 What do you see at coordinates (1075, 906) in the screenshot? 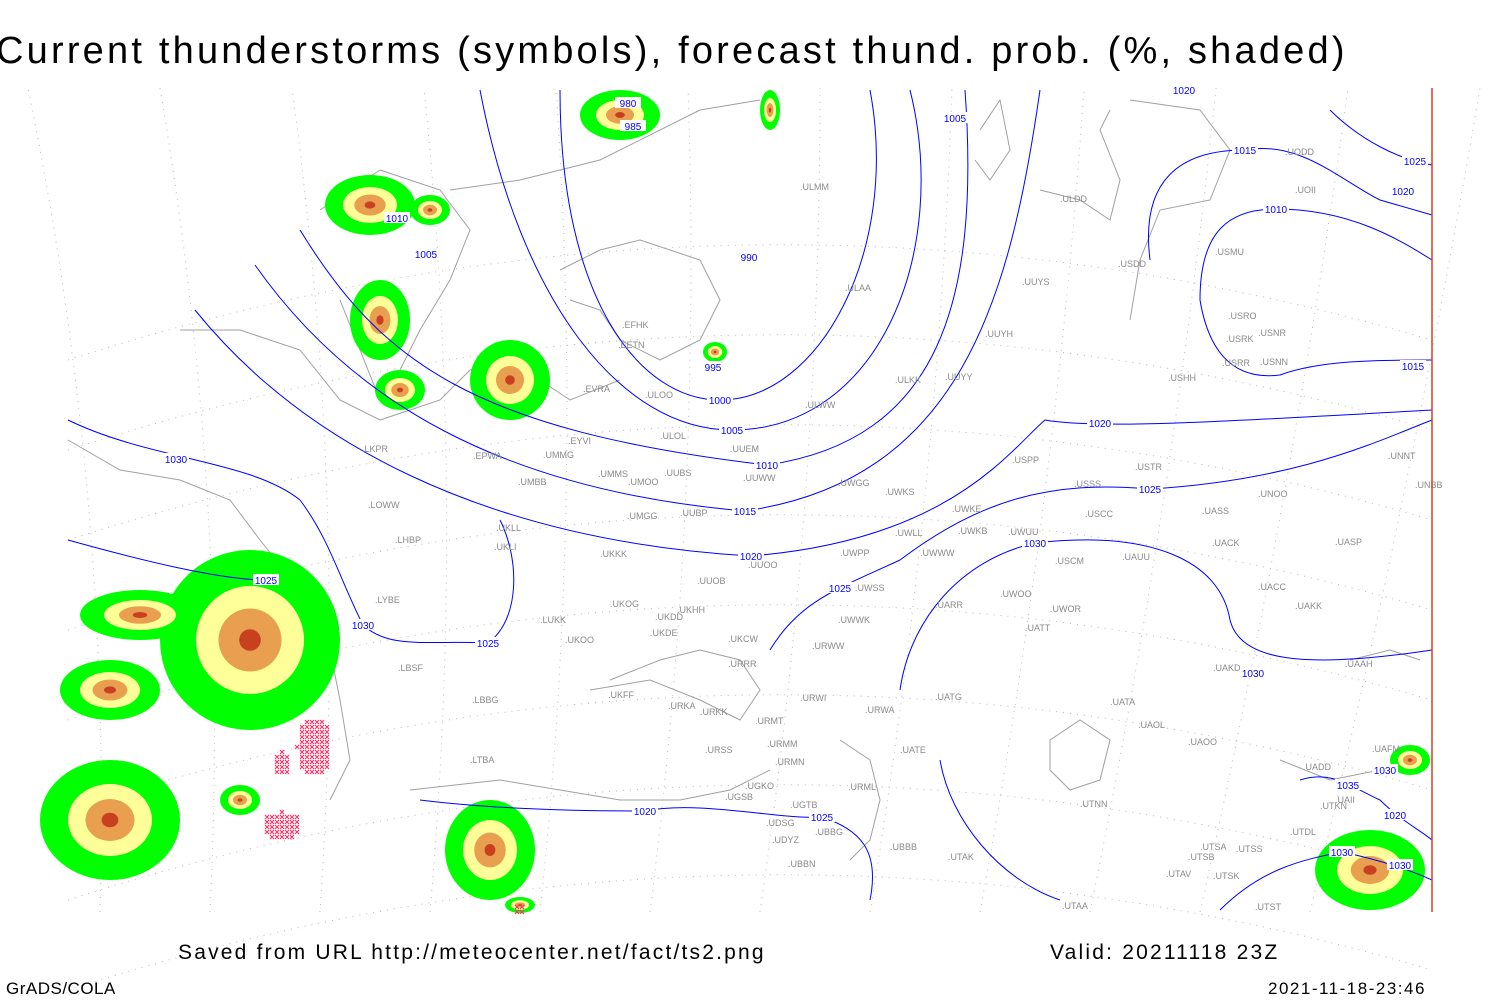
I see `station-label: .UTAA` at bounding box center [1075, 906].